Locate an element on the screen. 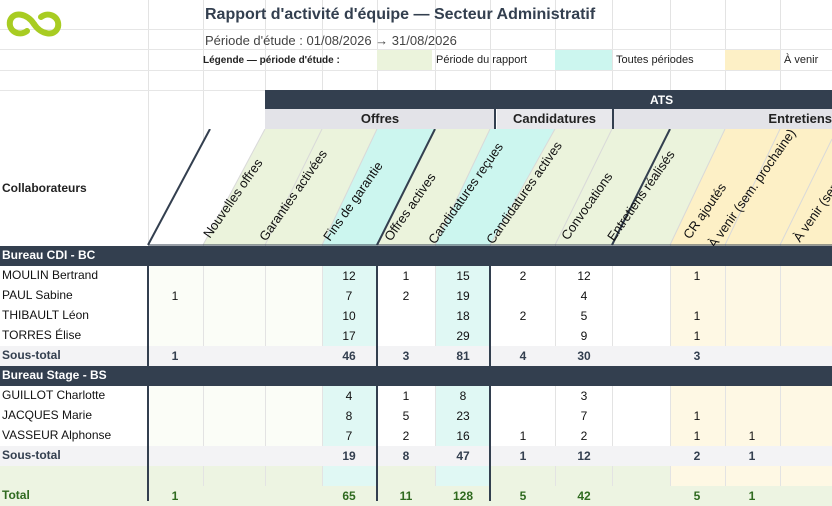 This screenshot has width=832, height=506. row-label: THIBAULT Léon is located at coordinates (45, 315).